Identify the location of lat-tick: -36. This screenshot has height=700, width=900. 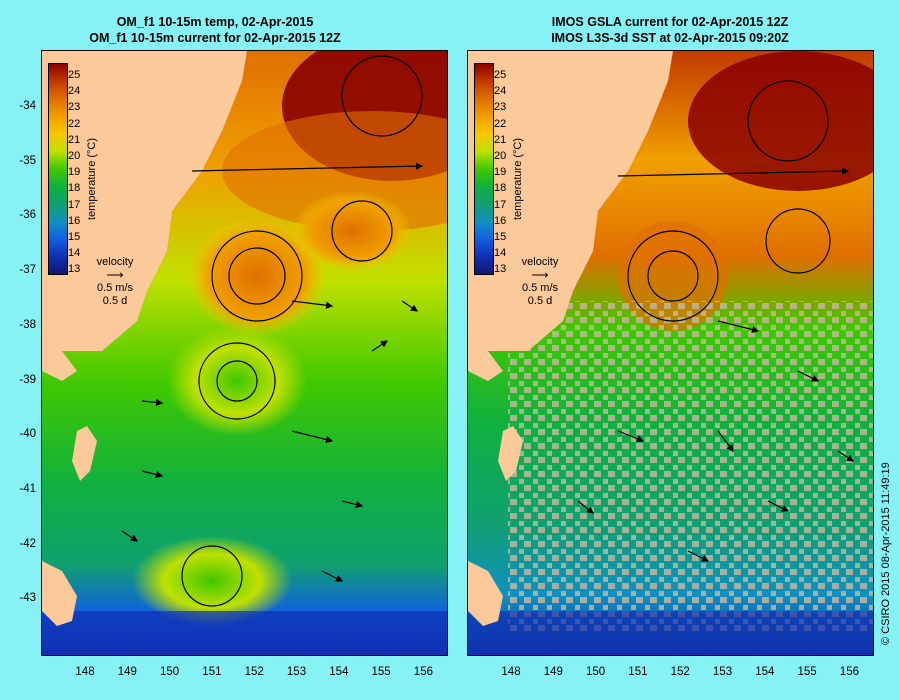
(27, 215).